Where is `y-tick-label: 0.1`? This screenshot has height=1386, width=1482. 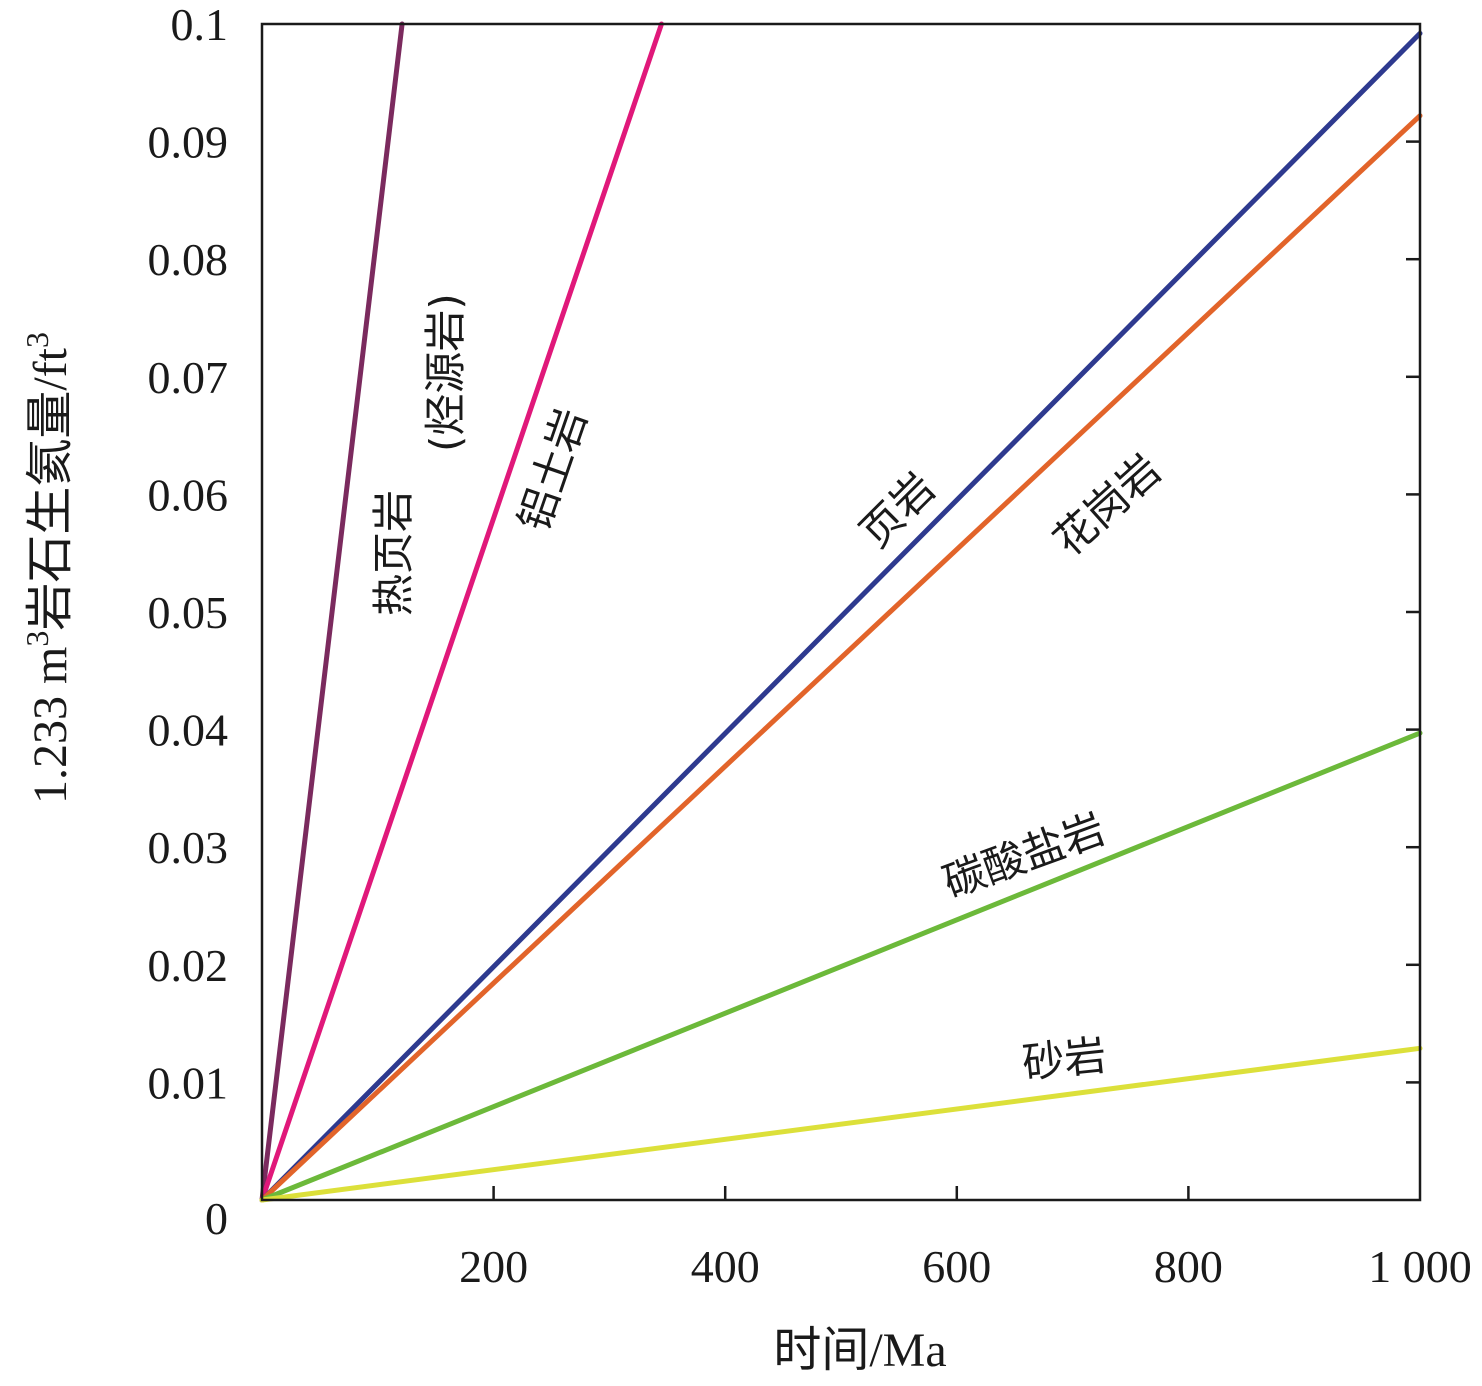 y-tick-label: 0.1 is located at coordinates (200, 25).